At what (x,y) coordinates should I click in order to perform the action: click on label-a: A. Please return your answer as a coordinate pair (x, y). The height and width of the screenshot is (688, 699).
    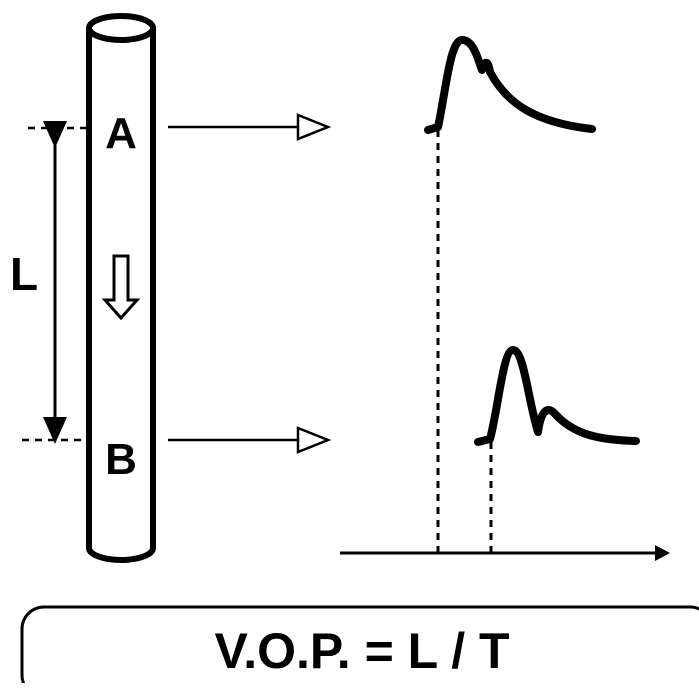
    Looking at the image, I should click on (121, 133).